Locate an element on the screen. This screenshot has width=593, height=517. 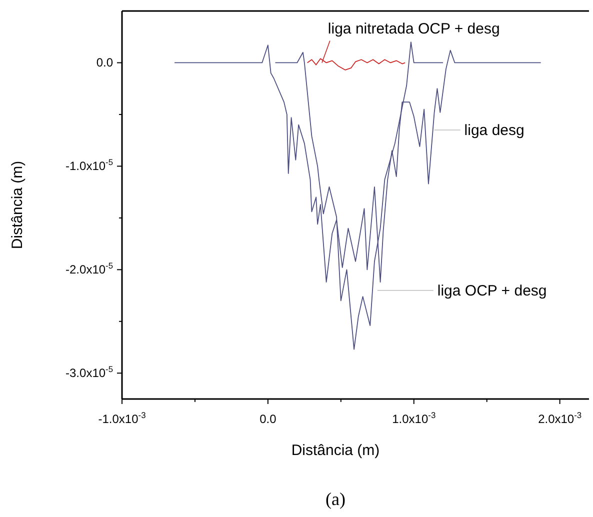
y-tick-label: -2.0x10$^{-5}$ is located at coordinates (90, 268).